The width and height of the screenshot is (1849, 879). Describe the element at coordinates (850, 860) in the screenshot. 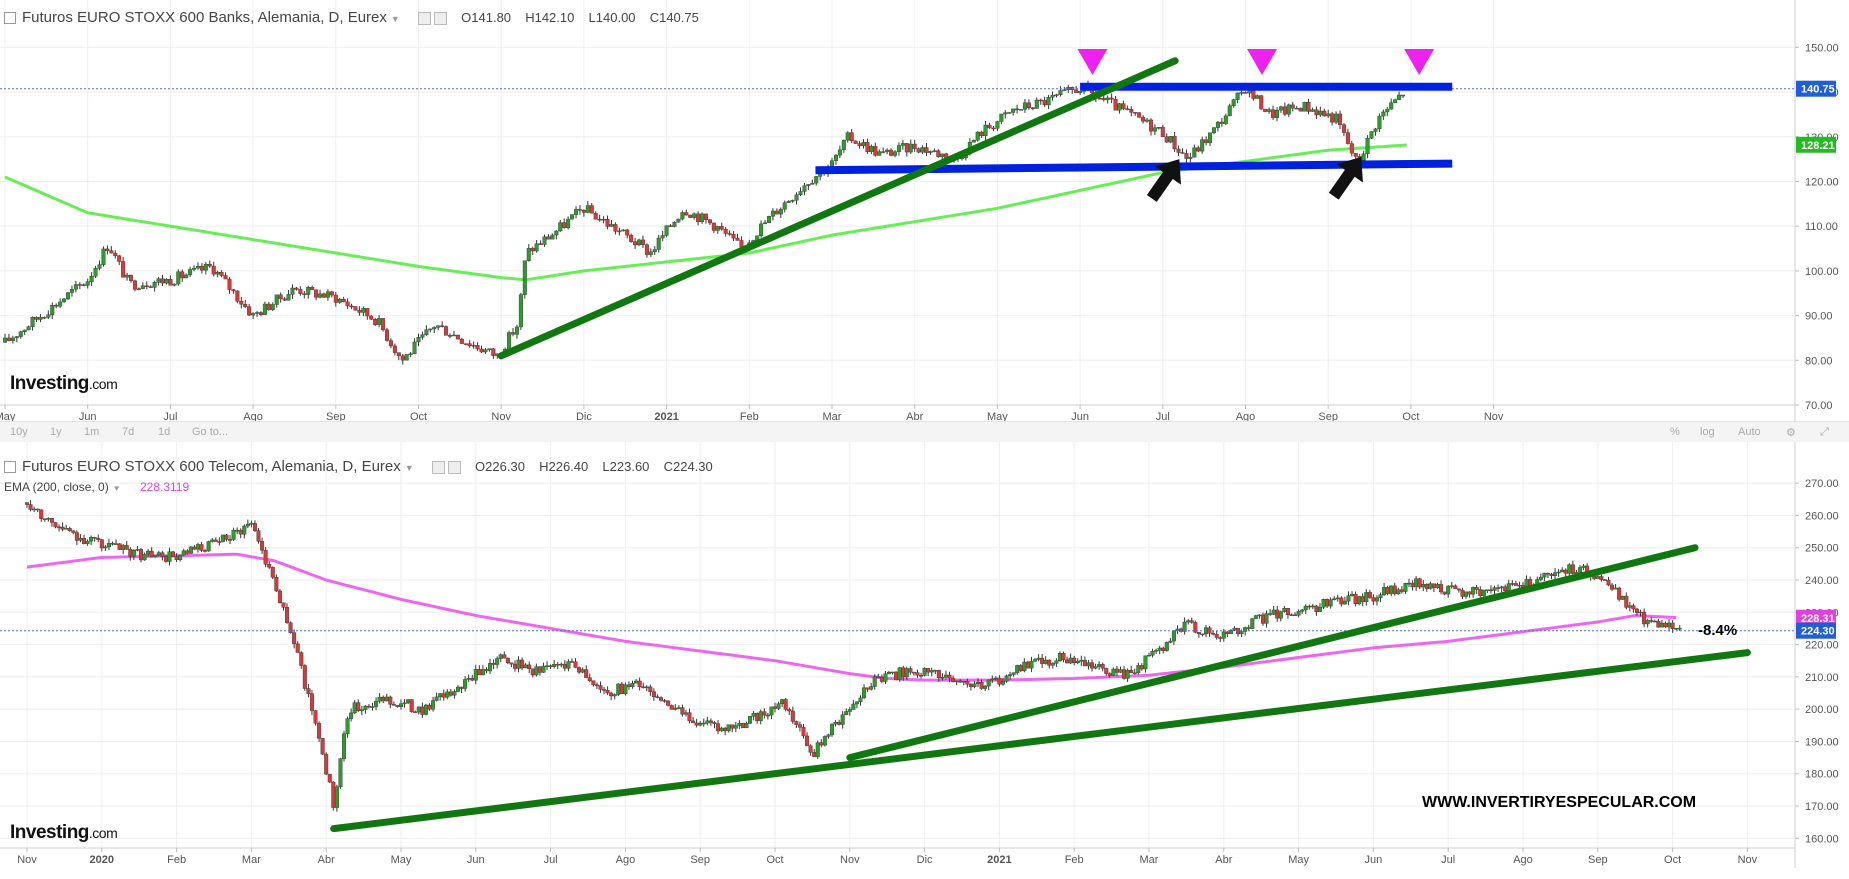

I see `x-tick-label: Nov` at that location.